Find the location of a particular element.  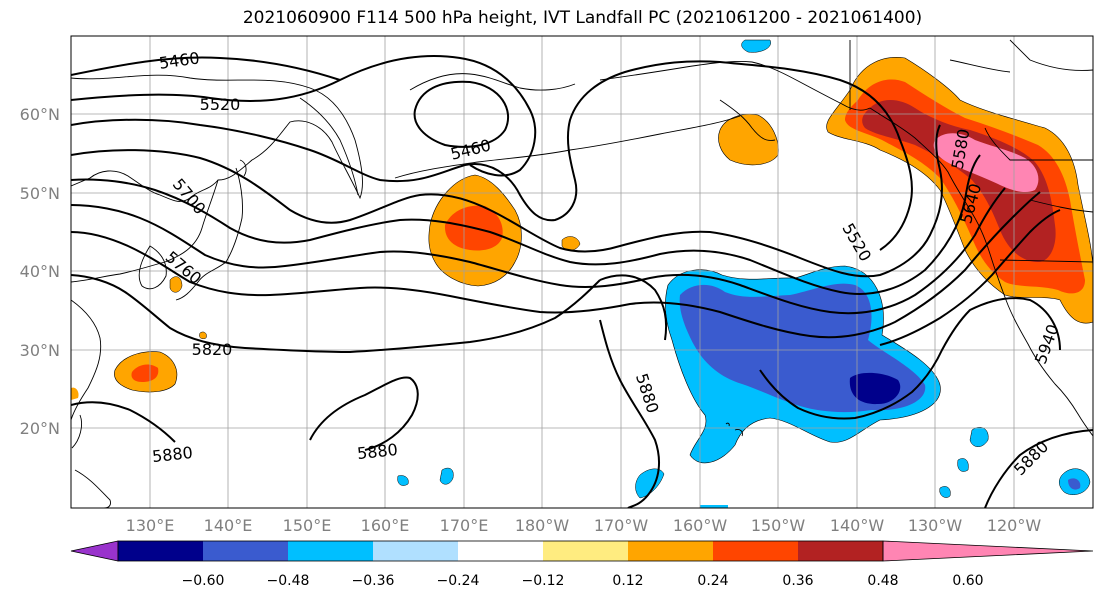

contour-label: 5520 is located at coordinates (220, 104).